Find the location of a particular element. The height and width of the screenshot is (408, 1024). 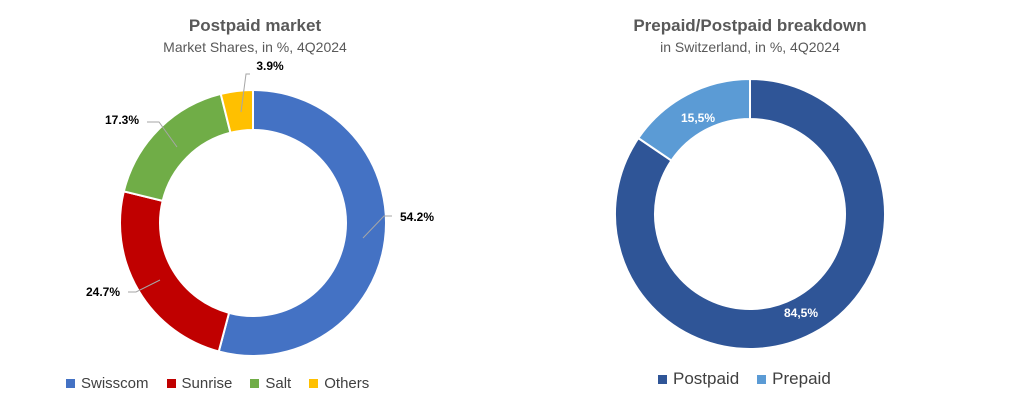

chart1-data-label-sunrise: 24.7% is located at coordinates (103, 292).